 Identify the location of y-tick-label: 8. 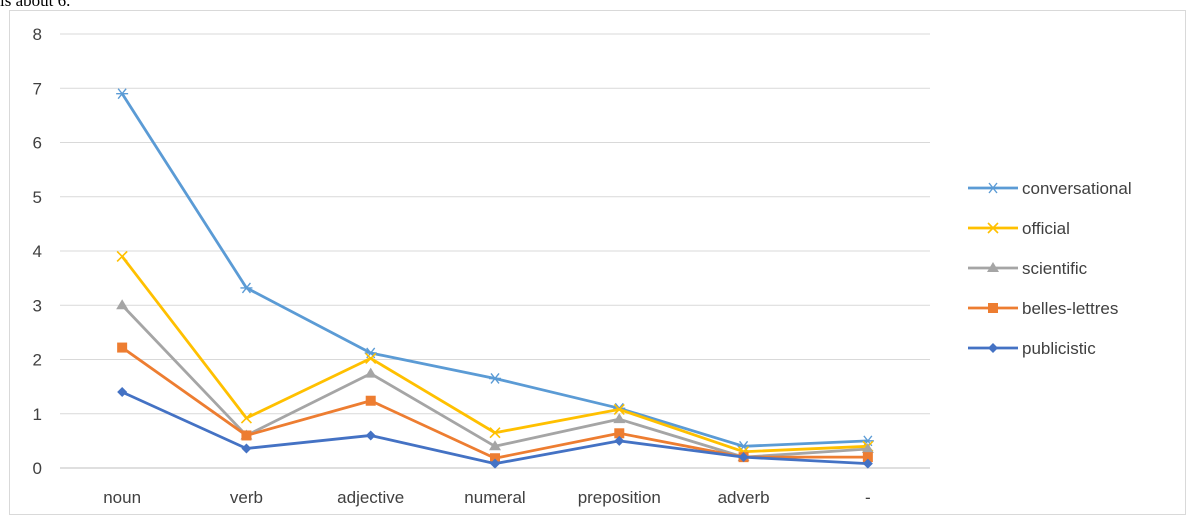
(37, 34).